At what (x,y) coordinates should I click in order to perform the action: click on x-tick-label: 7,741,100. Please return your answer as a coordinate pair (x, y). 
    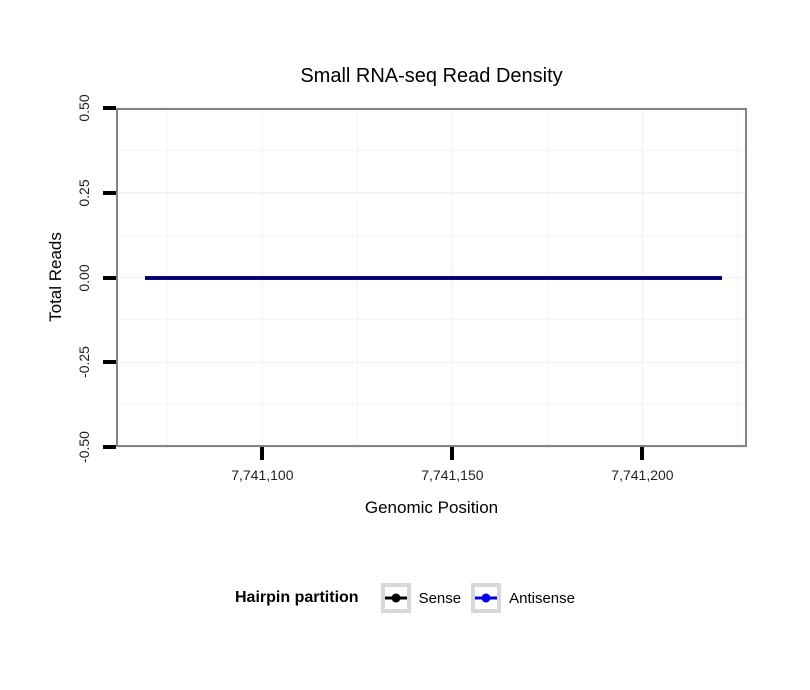
    Looking at the image, I should click on (262, 475).